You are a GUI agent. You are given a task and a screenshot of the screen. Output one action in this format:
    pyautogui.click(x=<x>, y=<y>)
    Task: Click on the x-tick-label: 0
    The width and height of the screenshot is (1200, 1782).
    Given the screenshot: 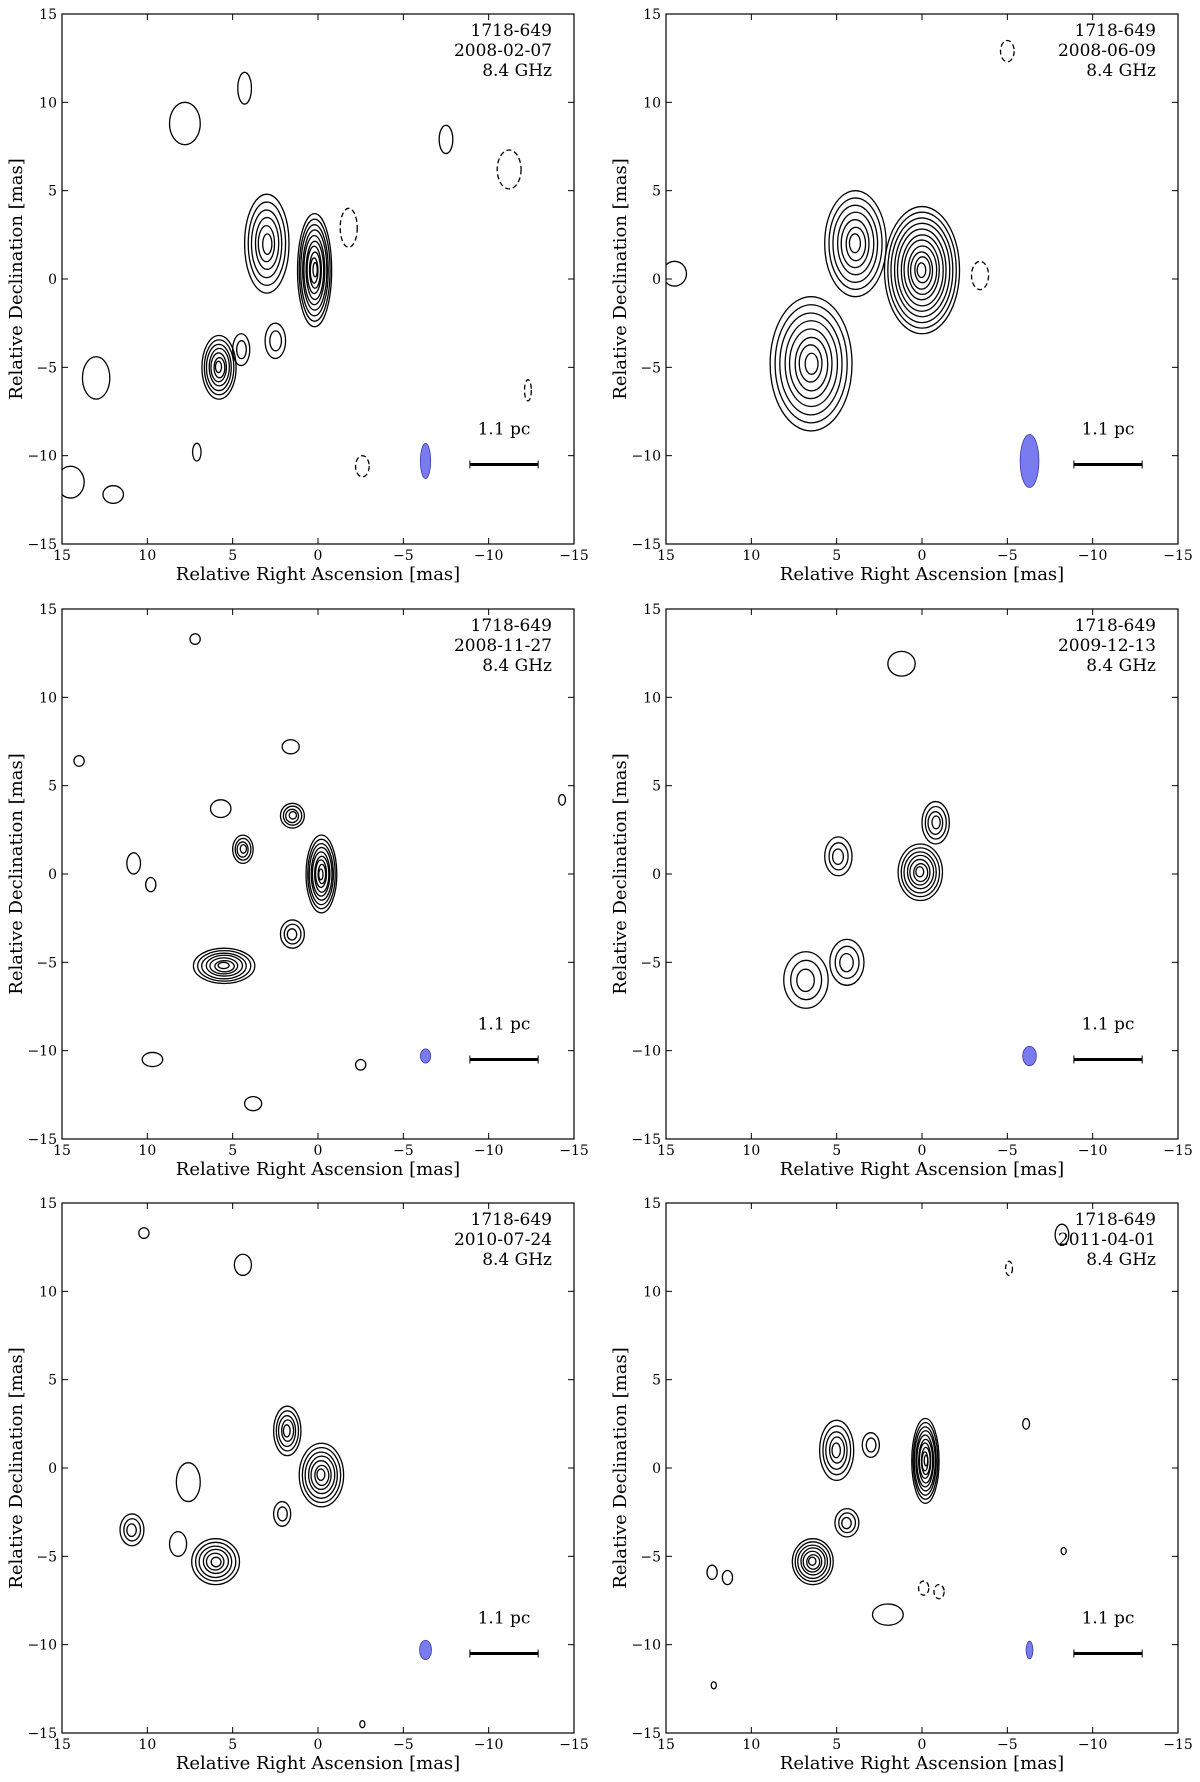 What is the action you would take?
    pyautogui.click(x=922, y=556)
    